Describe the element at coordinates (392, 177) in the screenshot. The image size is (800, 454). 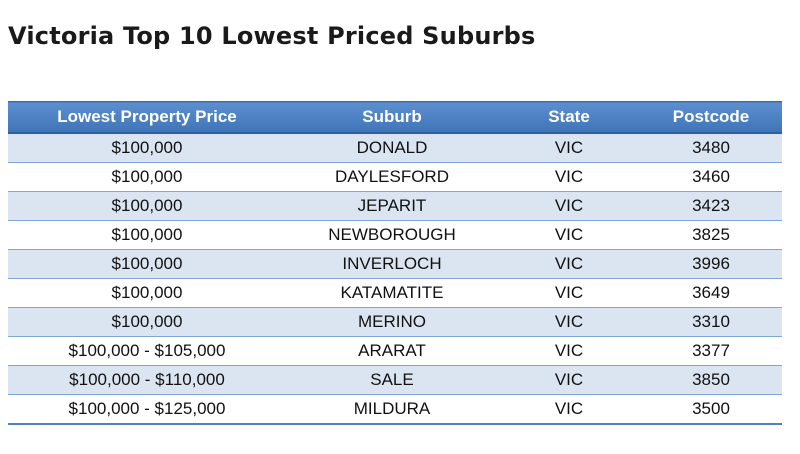
I see `suburb-cell: DAYLESFORD` at that location.